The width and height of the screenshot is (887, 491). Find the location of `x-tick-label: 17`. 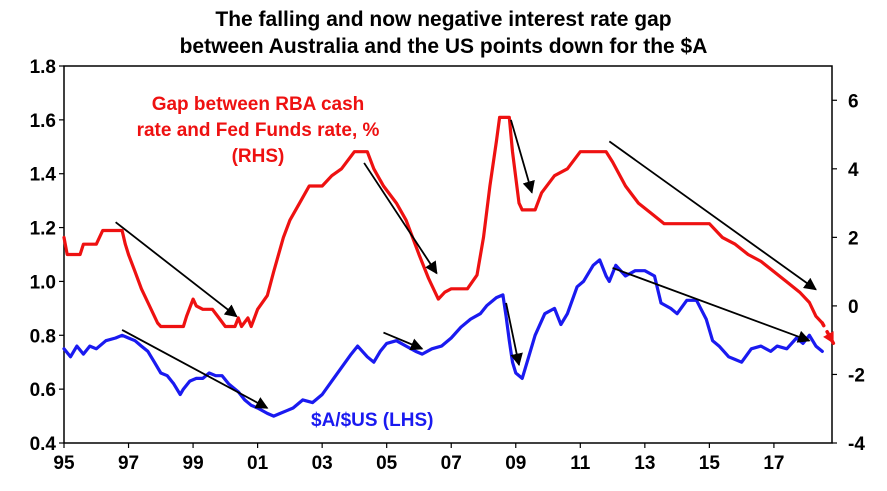

x-tick-label: 17 is located at coordinates (773, 463).